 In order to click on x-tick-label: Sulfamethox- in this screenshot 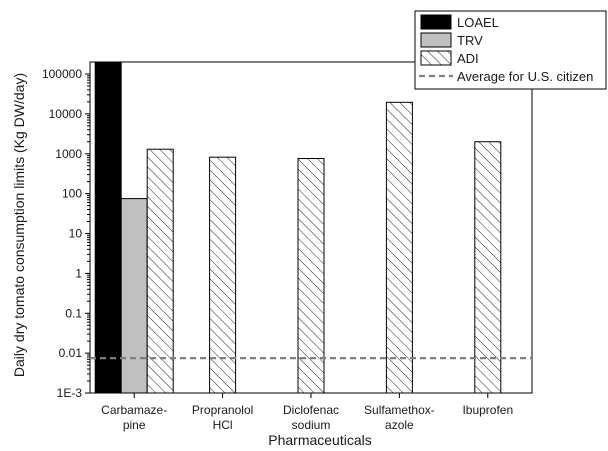, I will do `click(399, 410)`.